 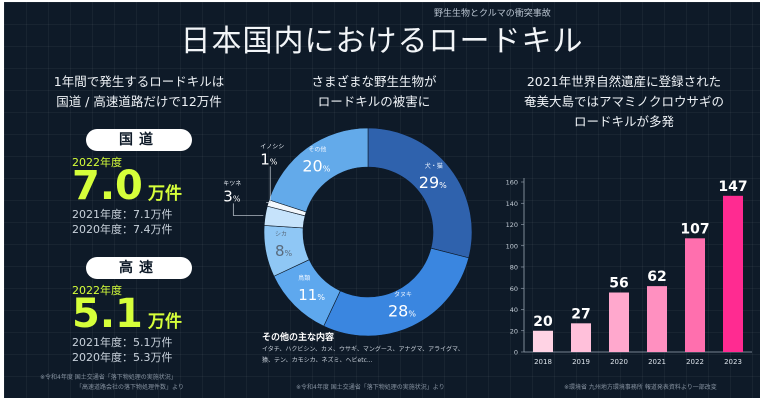 I want to click on right-heading-line1: 2021年世界自然遺産に登録された, so click(x=624, y=81).